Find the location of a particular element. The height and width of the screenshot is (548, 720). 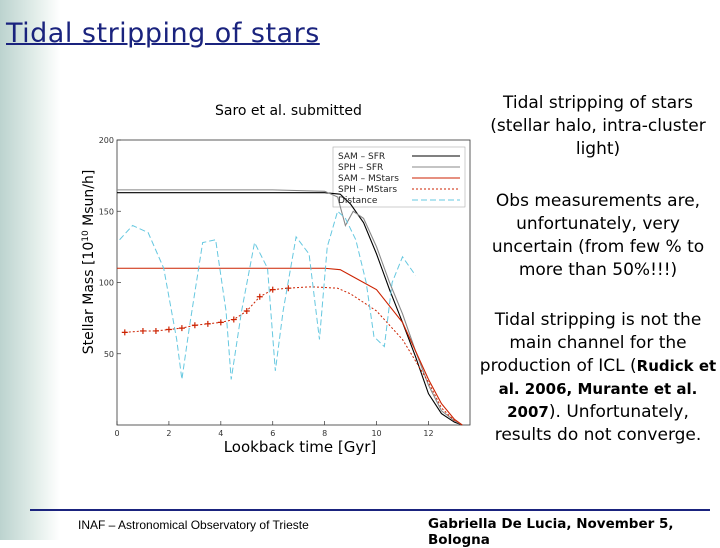

y-label-sup: 10 is located at coordinates (86, 236).